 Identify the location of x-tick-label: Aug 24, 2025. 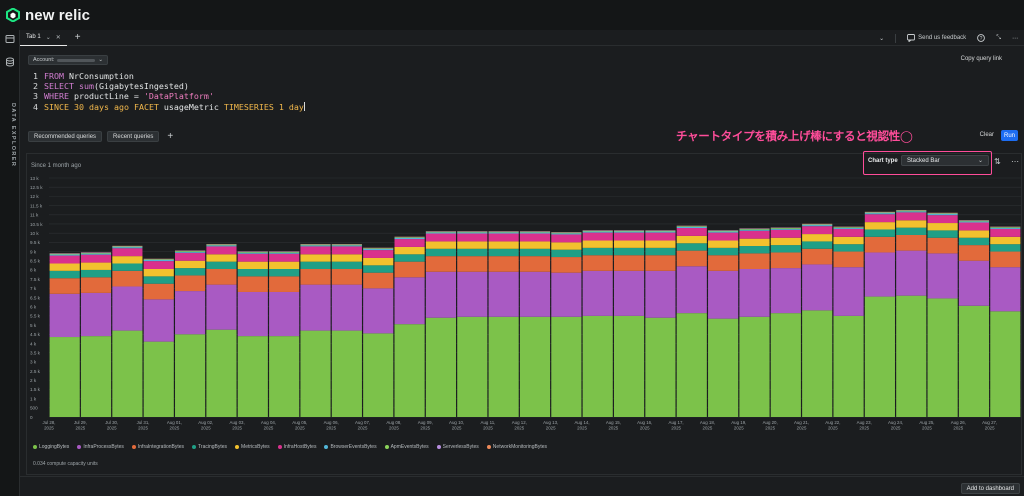
(895, 425).